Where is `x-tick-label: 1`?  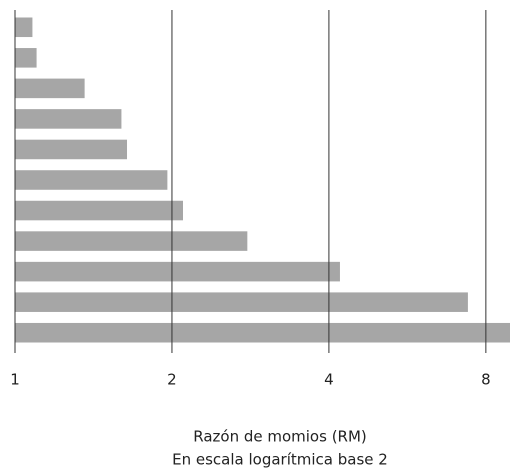 x-tick-label: 1 is located at coordinates (15, 380).